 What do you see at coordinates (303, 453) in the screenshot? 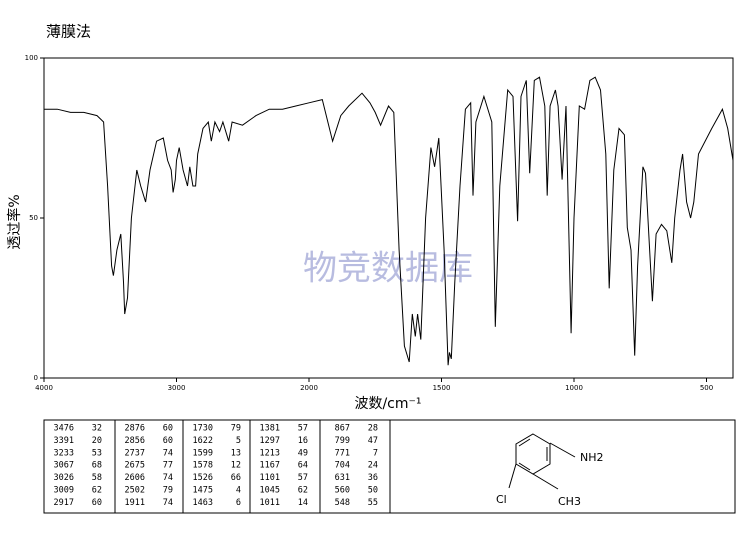
I see `peak-transmittance: 49` at bounding box center [303, 453].